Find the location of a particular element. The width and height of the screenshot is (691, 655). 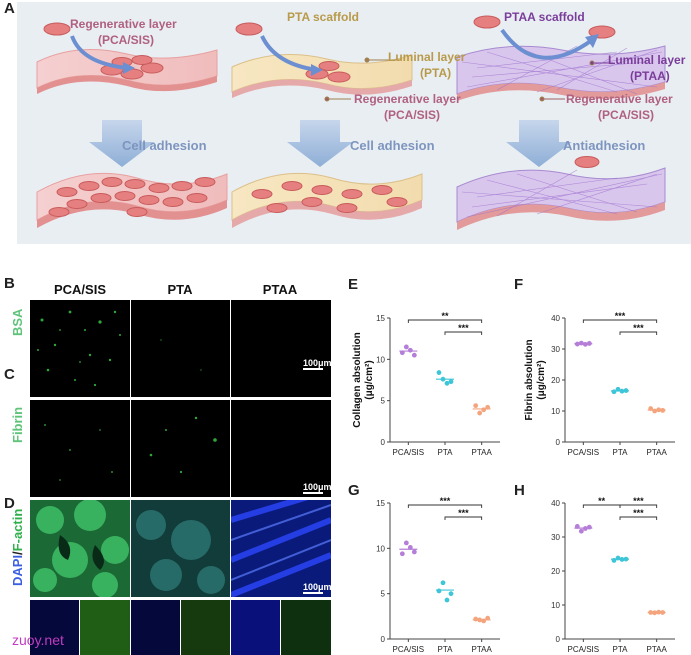

thumb-factin-ptaa is located at coordinates (306, 627).